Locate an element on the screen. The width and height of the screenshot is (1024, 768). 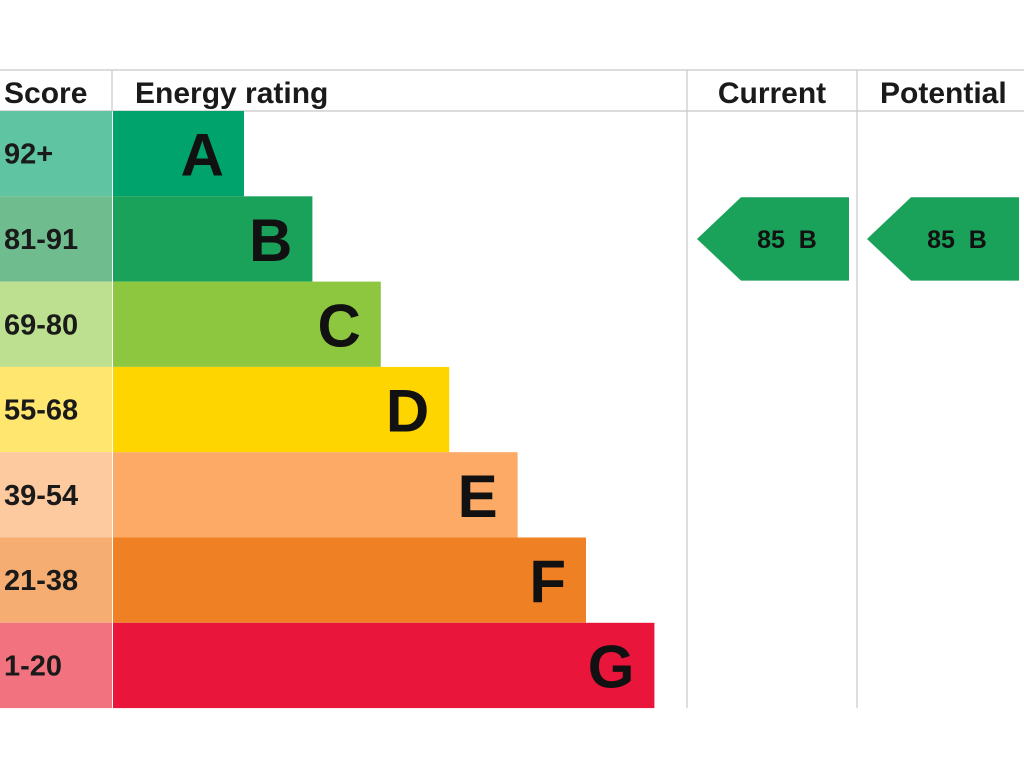
potential-rating-arrow: 85 B is located at coordinates (943, 239).